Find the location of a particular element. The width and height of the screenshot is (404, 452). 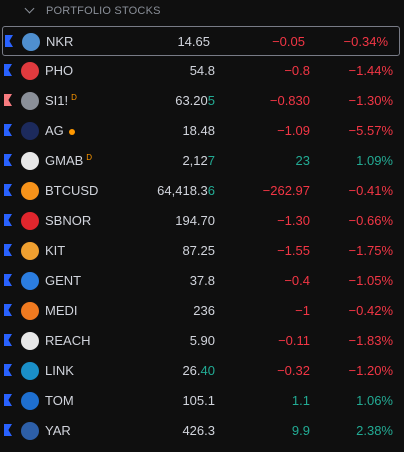

symbol-name: BTCUSD is located at coordinates (72, 190).